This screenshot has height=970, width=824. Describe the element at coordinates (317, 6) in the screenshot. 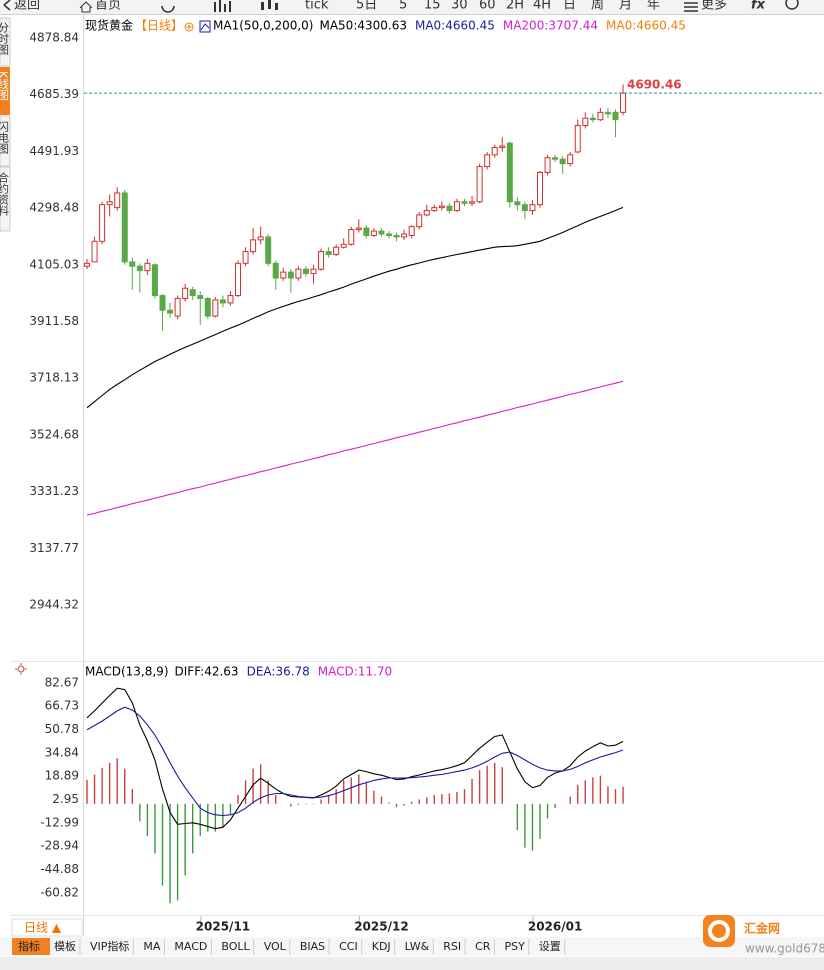

I see `period-button: tick` at that location.